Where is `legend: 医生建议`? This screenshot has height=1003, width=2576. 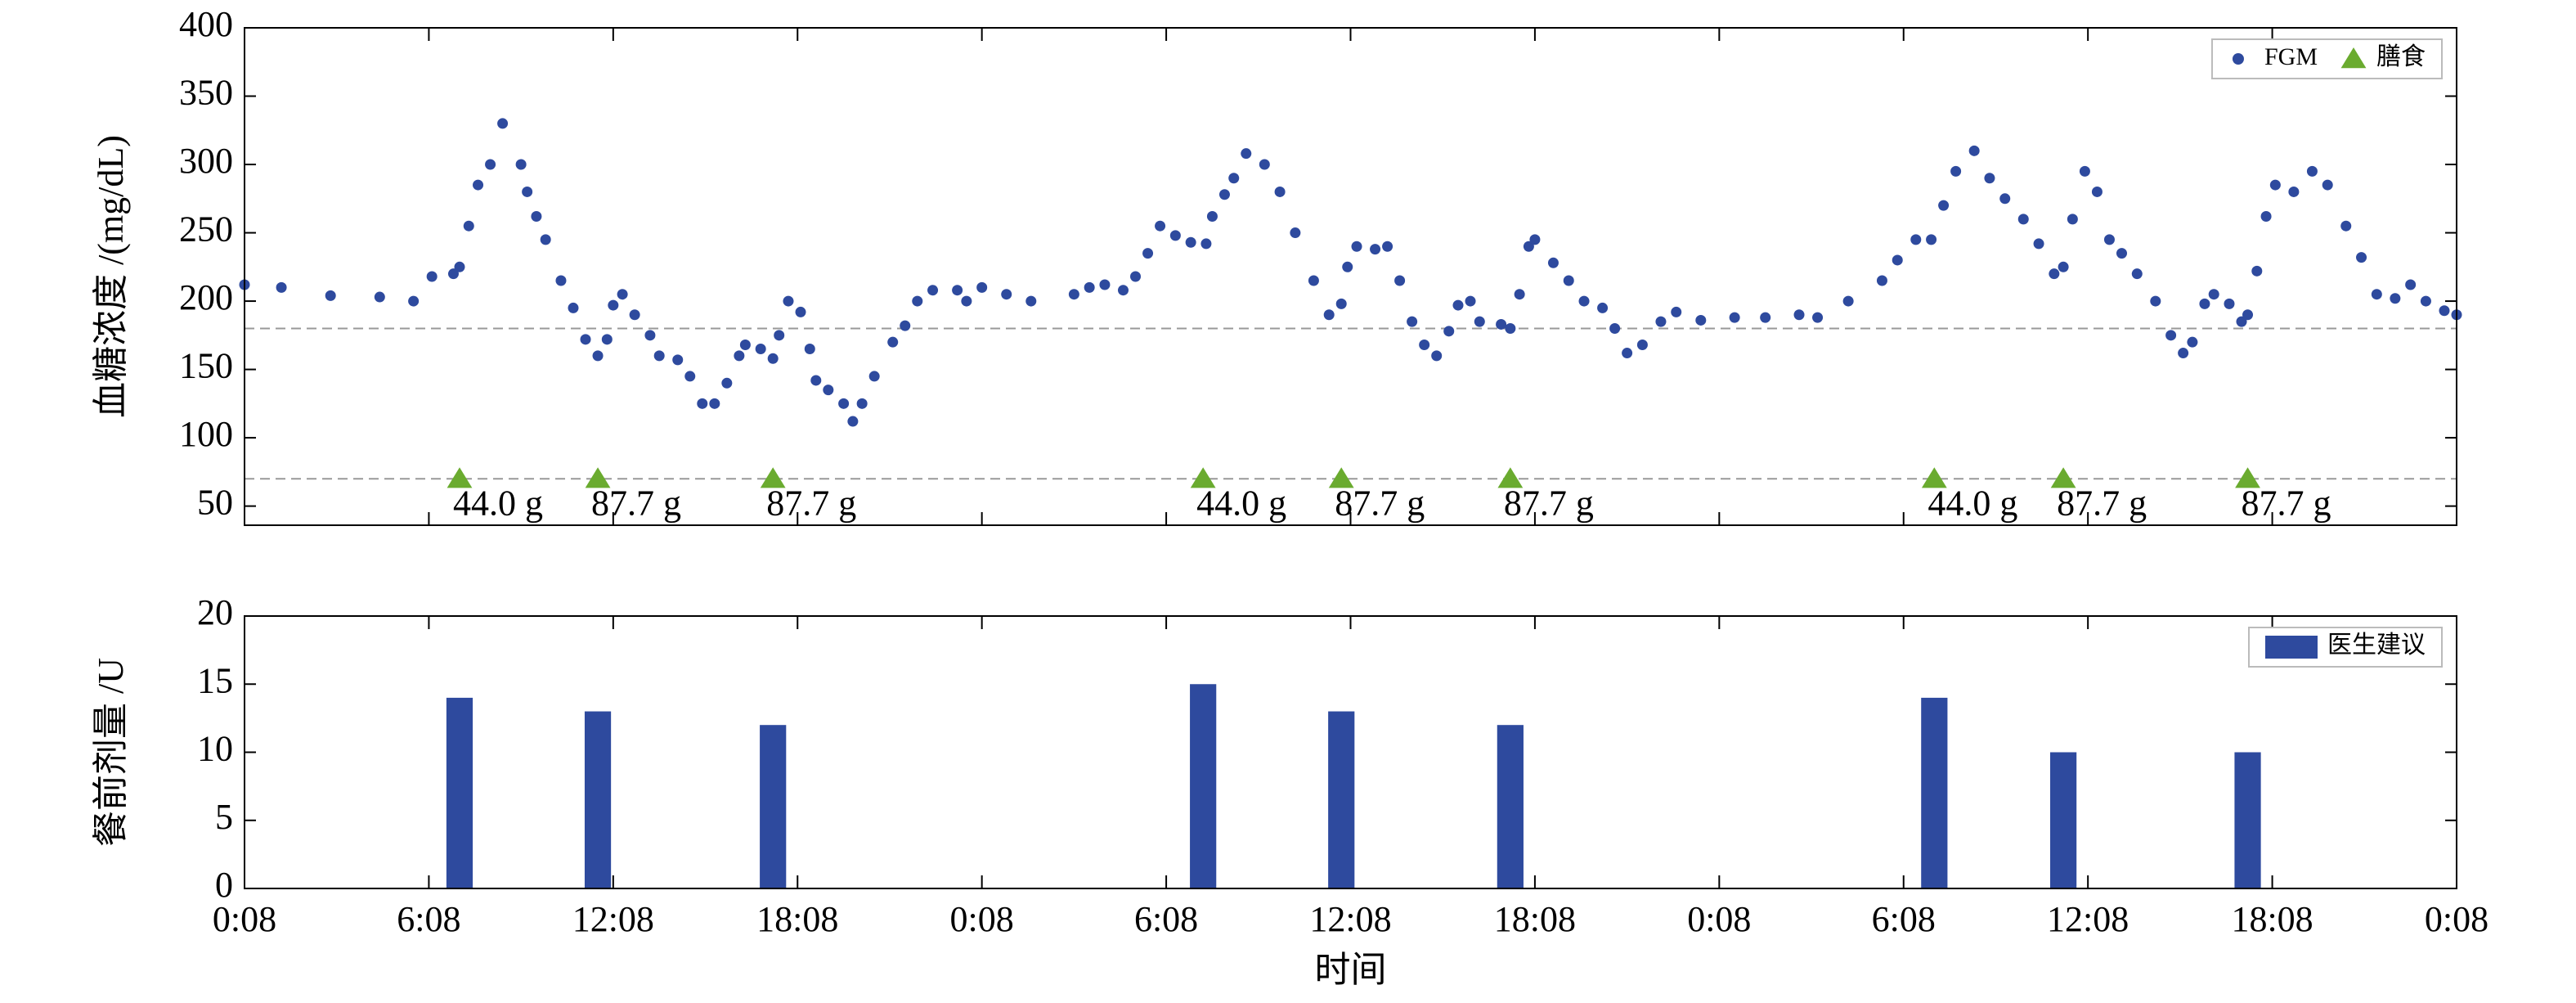 legend: 医生建议 is located at coordinates (2345, 647).